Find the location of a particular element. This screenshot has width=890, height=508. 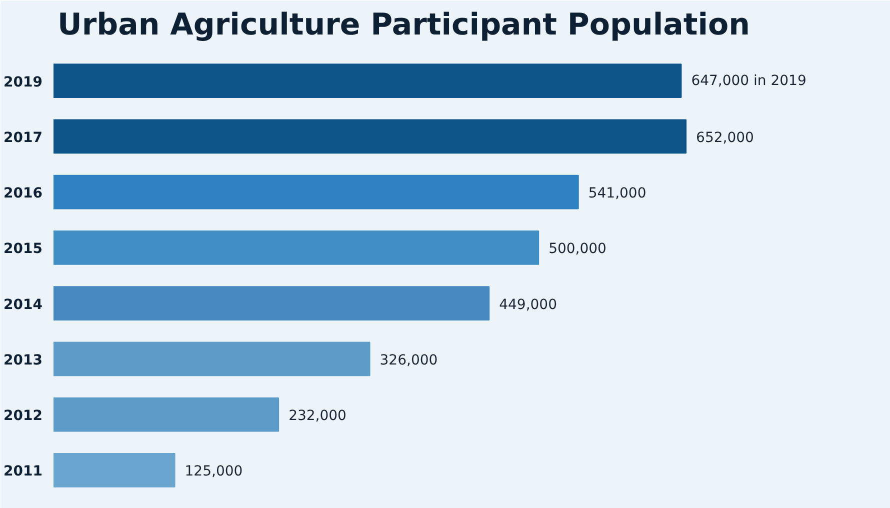

data-label: 541,000 is located at coordinates (617, 194).